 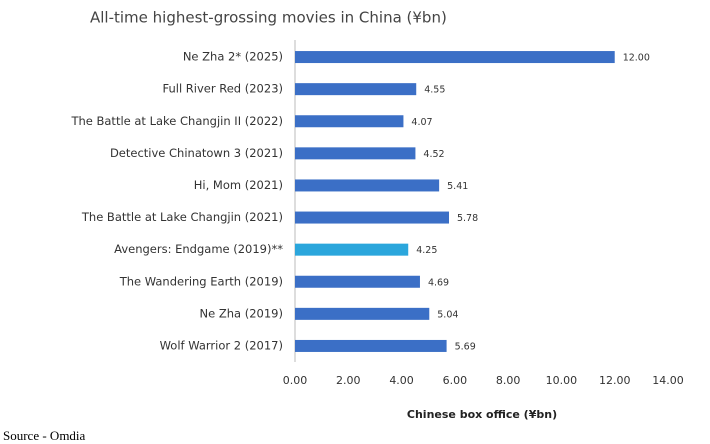 What do you see at coordinates (348, 380) in the screenshot?
I see `x-tick-label: 2.00` at bounding box center [348, 380].